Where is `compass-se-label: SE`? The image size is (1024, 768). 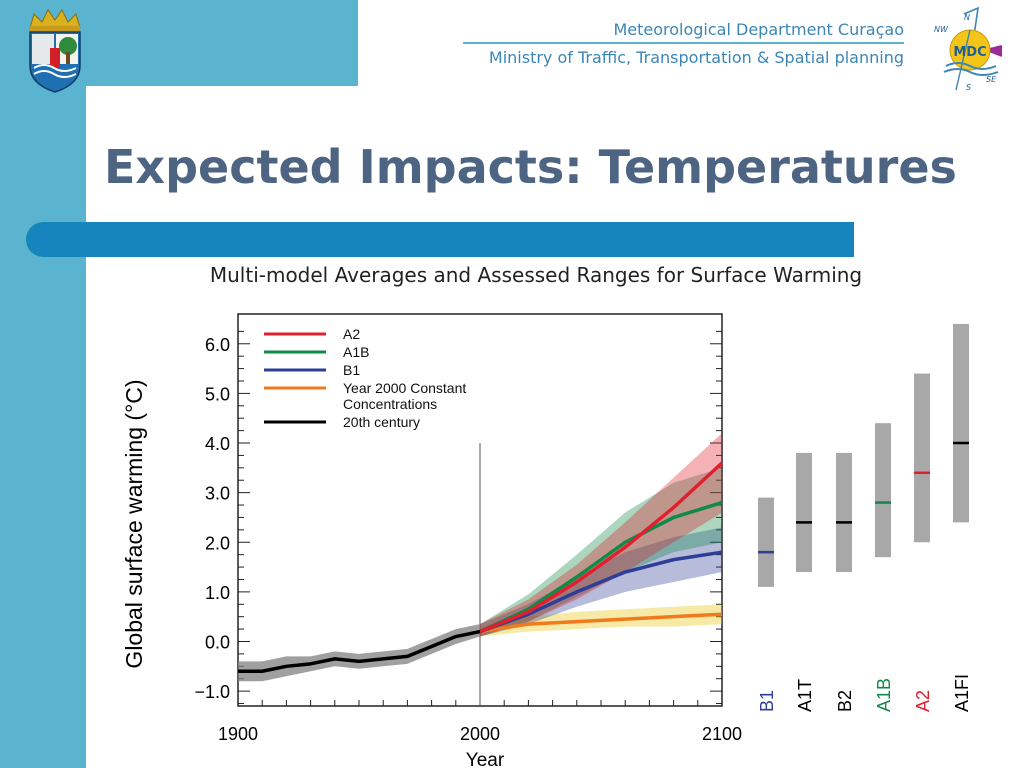 compass-se-label: SE is located at coordinates (991, 79).